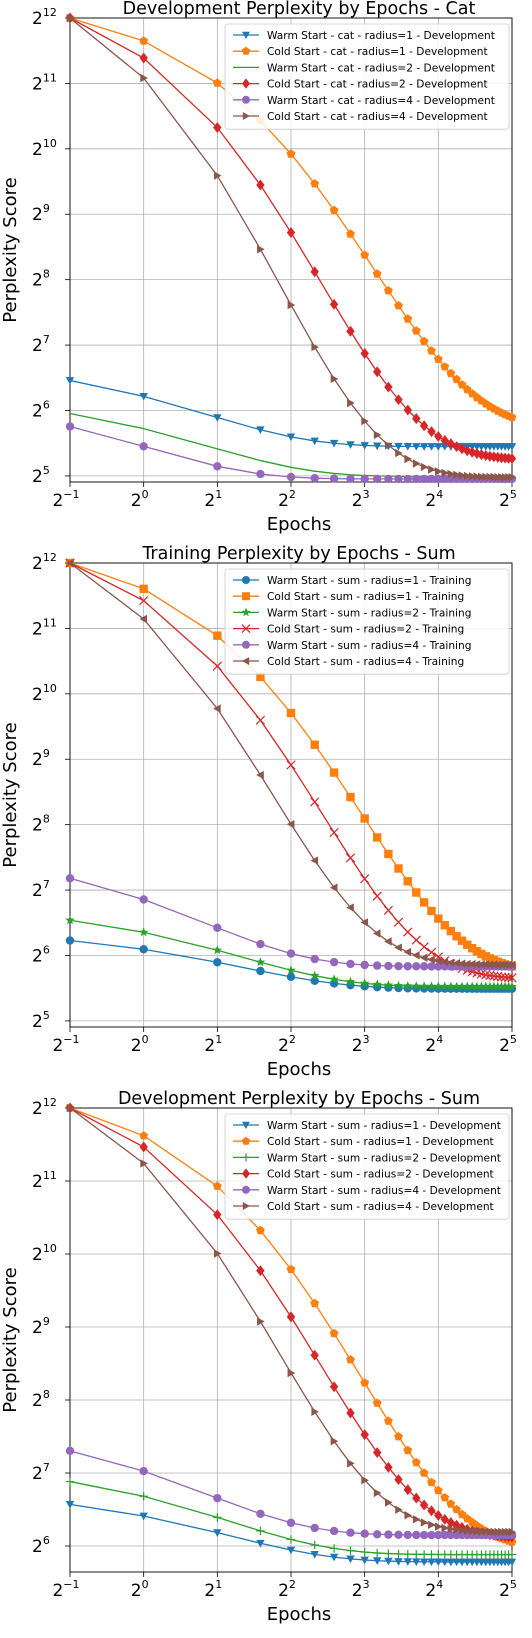 The image size is (532, 1638). I want to click on legend-label: Cold Start - sum - radius=2 - Training, so click(365, 630).